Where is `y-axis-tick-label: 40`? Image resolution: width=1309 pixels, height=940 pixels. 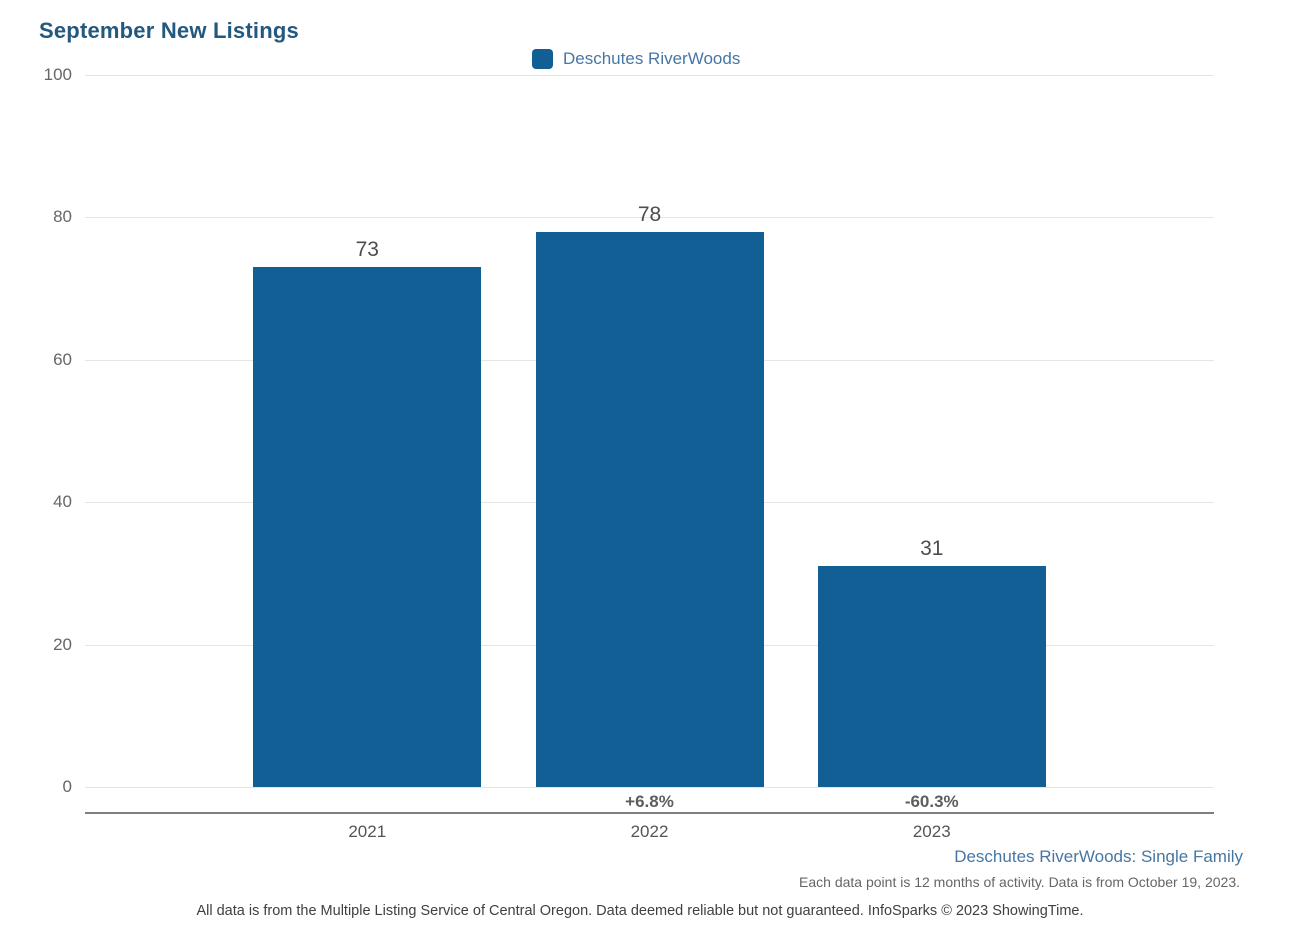 y-axis-tick-label: 40 is located at coordinates (62, 502).